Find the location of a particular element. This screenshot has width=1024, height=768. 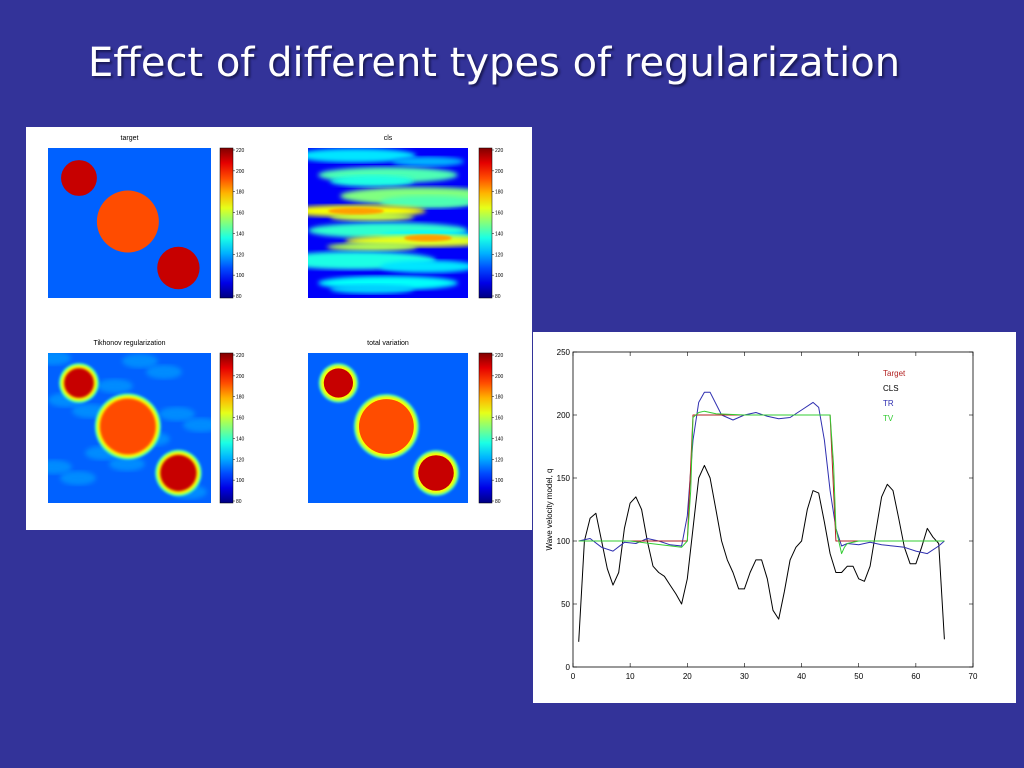

image-title: total variation is located at coordinates (388, 343).